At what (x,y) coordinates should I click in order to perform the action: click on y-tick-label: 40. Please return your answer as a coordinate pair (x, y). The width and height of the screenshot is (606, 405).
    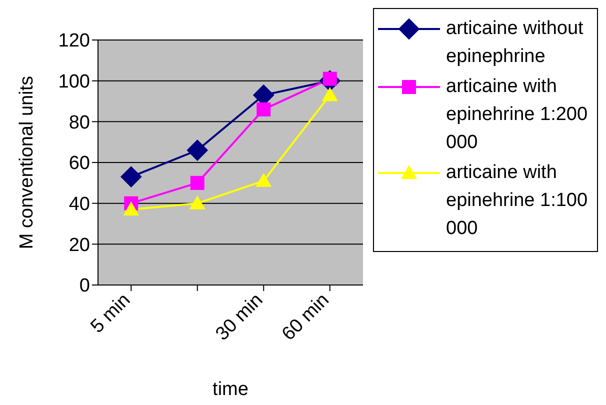
    Looking at the image, I should click on (79, 205).